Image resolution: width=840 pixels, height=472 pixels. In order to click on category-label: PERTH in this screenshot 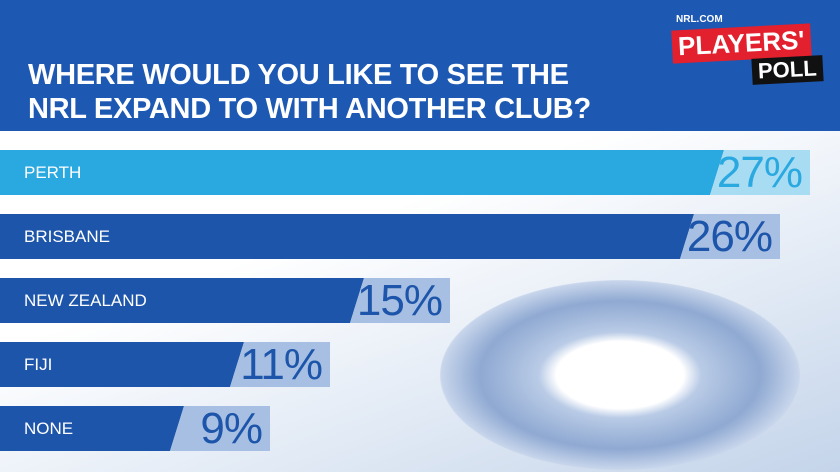, I will do `click(53, 172)`.